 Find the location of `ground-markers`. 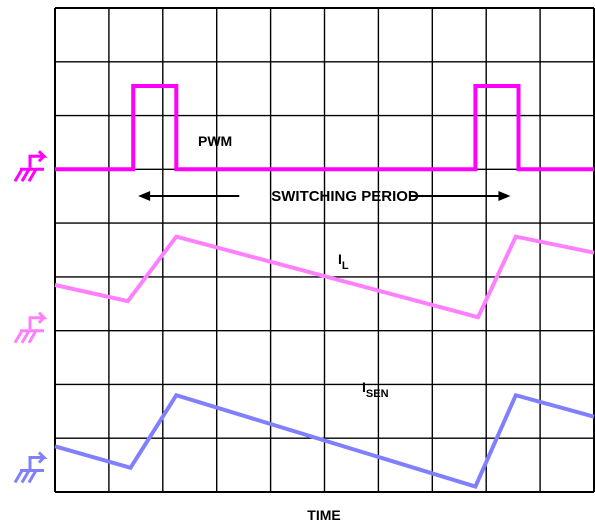

ground-markers is located at coordinates (30, 317).